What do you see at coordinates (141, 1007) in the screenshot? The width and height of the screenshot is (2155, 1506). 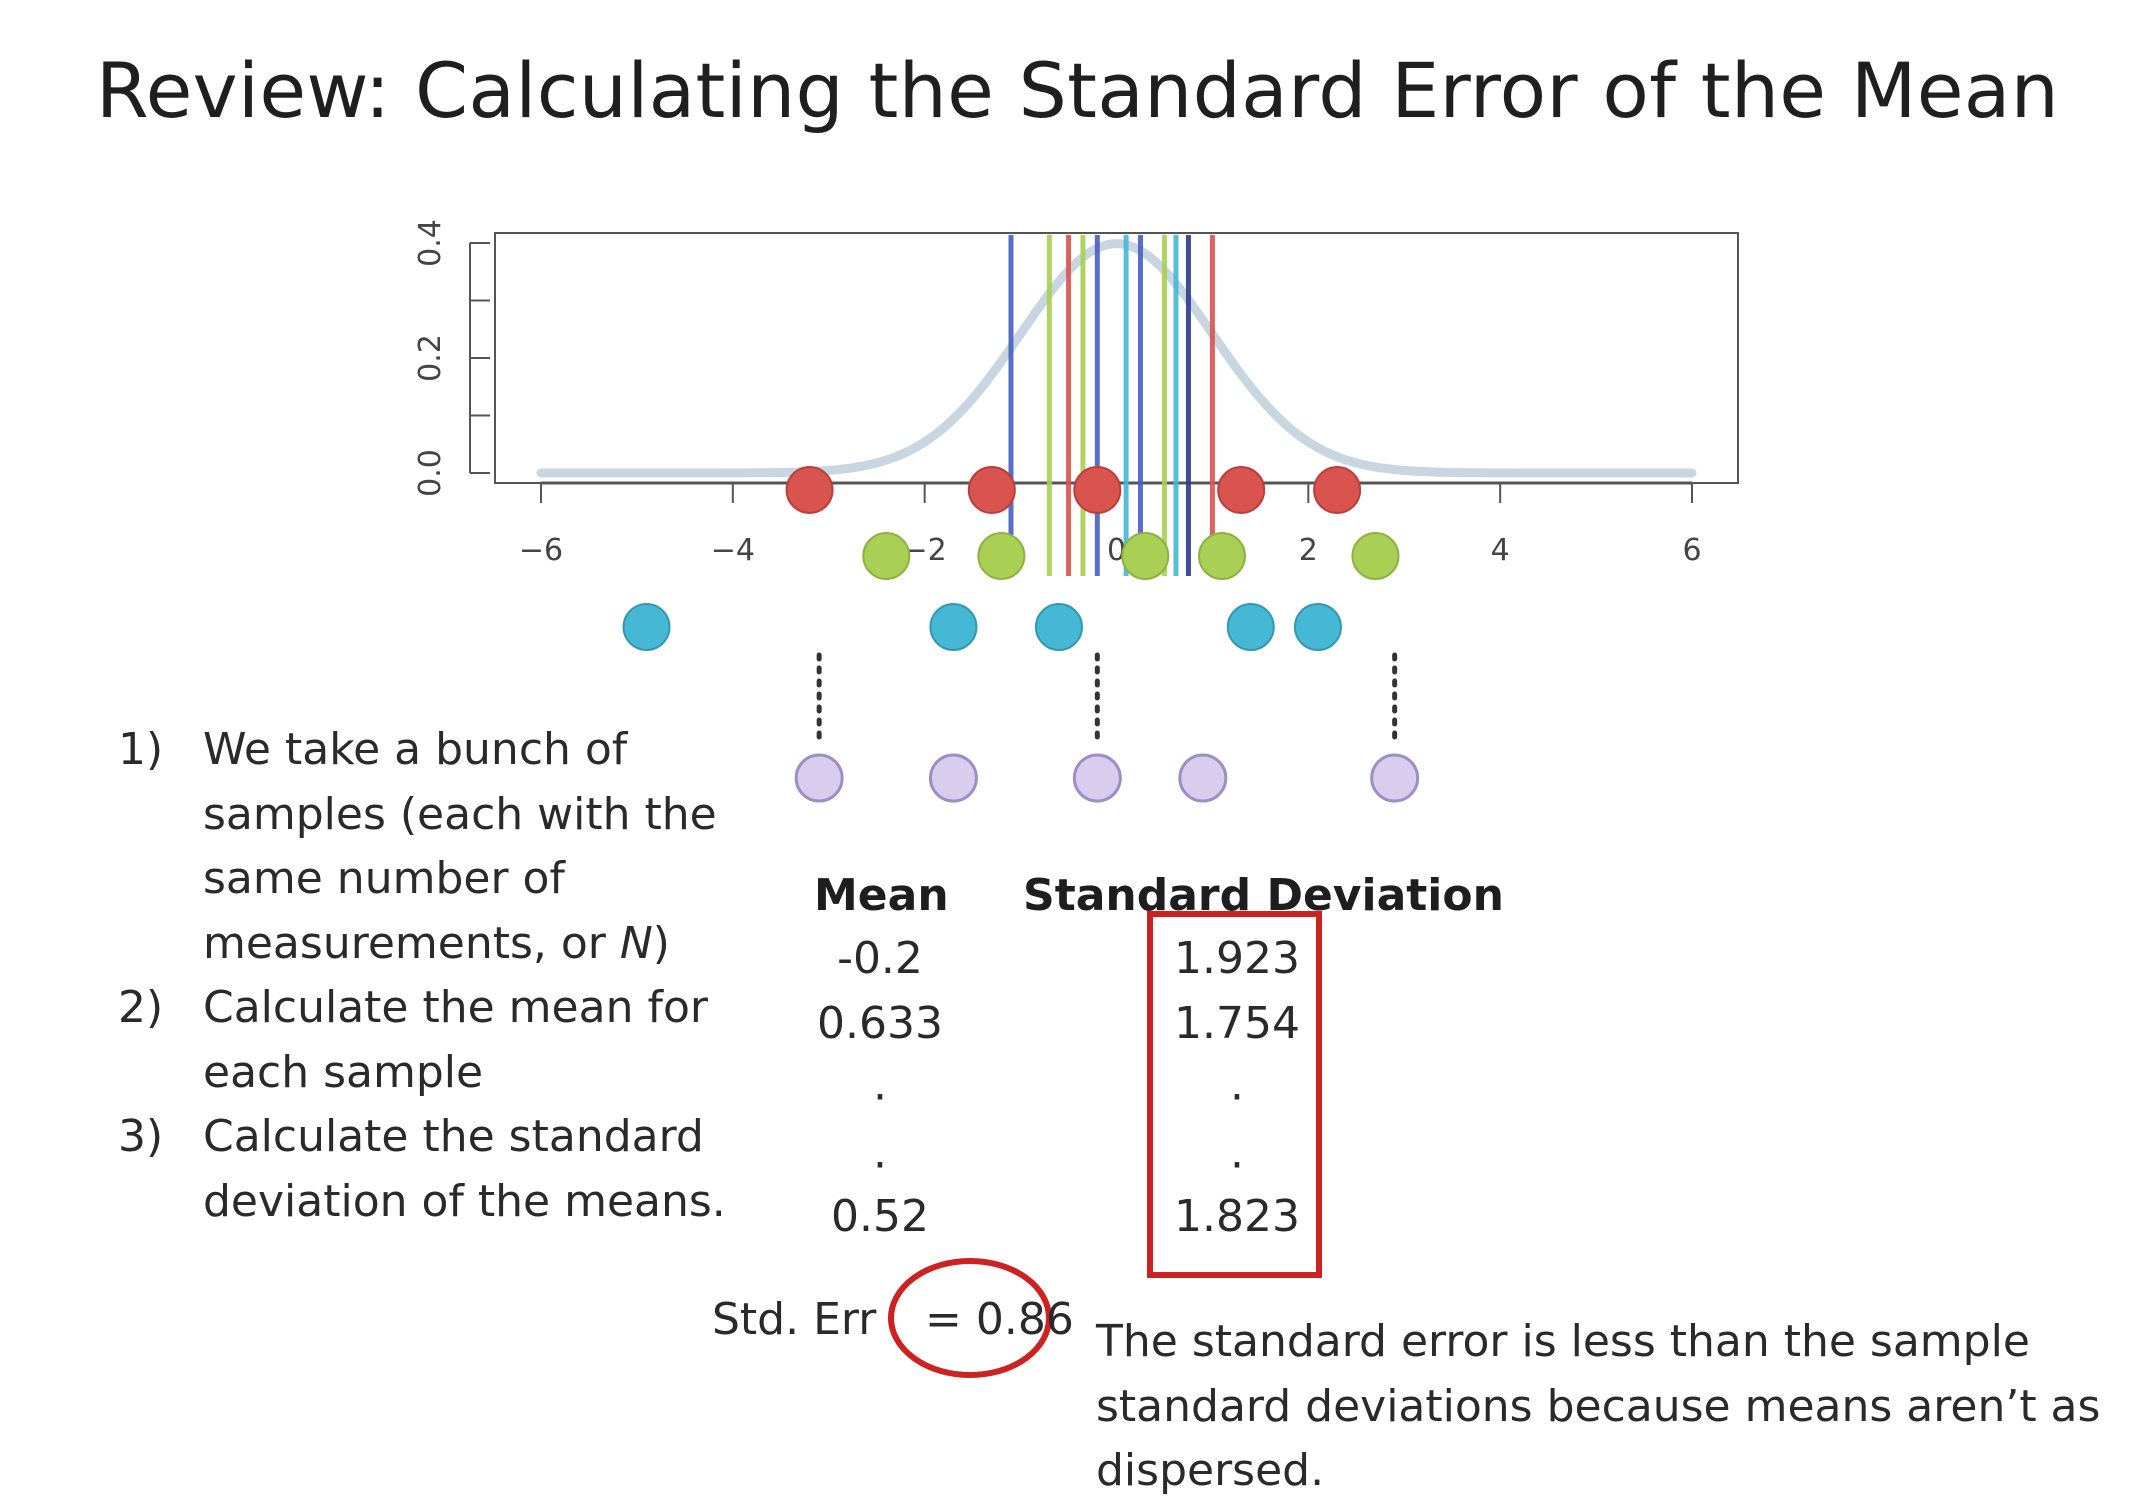 I see `step-number: 2)` at bounding box center [141, 1007].